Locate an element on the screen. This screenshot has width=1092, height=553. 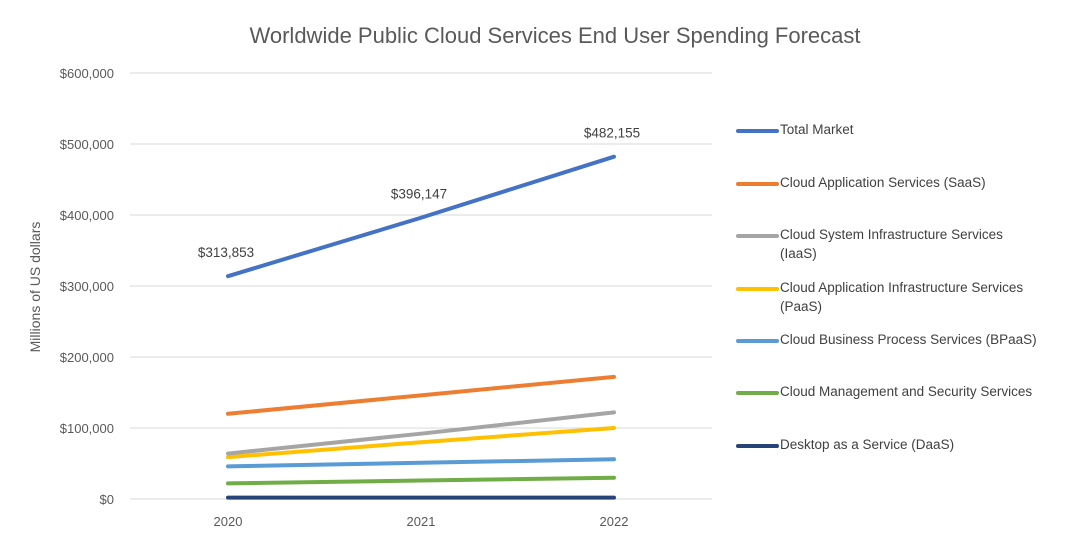
y-tick-label: $0 is located at coordinates (107, 499).